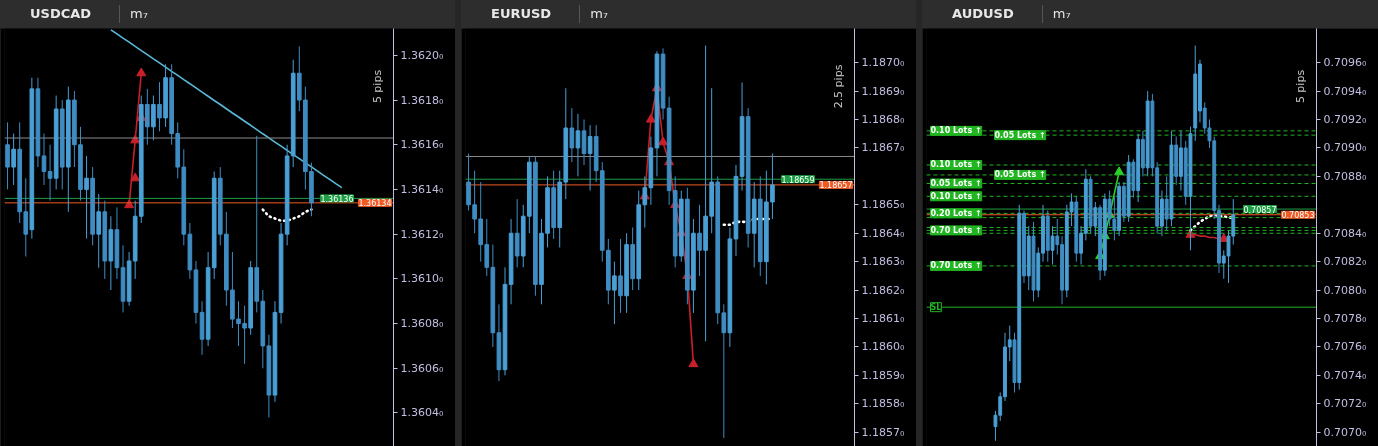 This screenshot has height=446, width=1378. What do you see at coordinates (883, 148) in the screenshot?
I see `y-tick-label: 1.1867₀` at bounding box center [883, 148].